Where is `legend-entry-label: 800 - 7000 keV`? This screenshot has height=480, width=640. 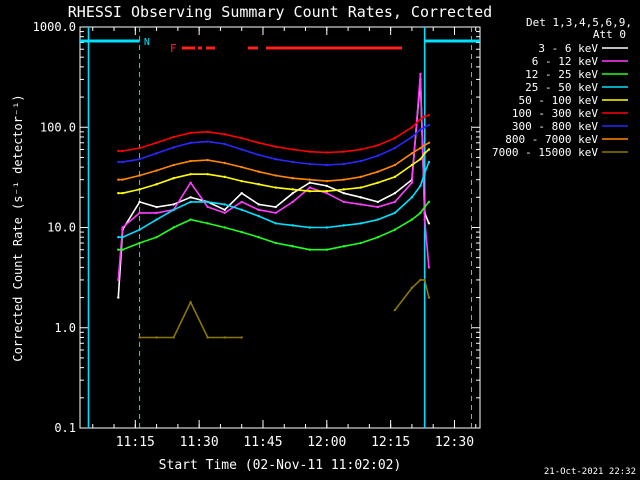 legend-entry-label: 800 - 7000 keV is located at coordinates (551, 139).